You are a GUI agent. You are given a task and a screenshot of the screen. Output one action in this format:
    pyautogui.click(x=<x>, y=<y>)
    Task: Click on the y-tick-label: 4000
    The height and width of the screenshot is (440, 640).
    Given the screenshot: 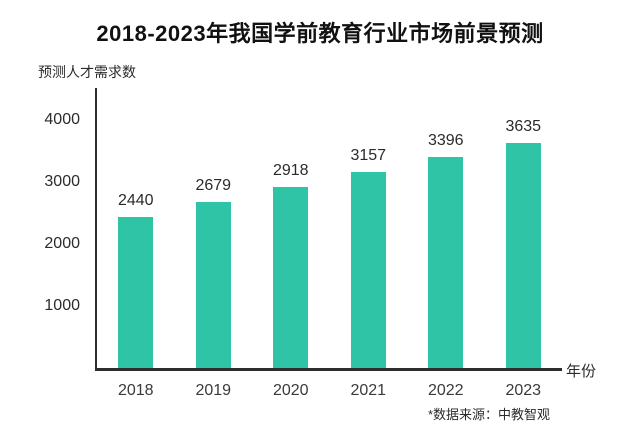 What is the action you would take?
    pyautogui.click(x=62, y=119)
    